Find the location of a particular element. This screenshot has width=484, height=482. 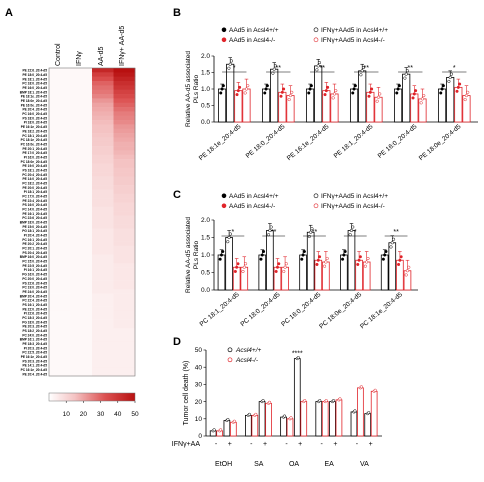

panel-d-y-tick-label: 10 is located at coordinates (199, 419).